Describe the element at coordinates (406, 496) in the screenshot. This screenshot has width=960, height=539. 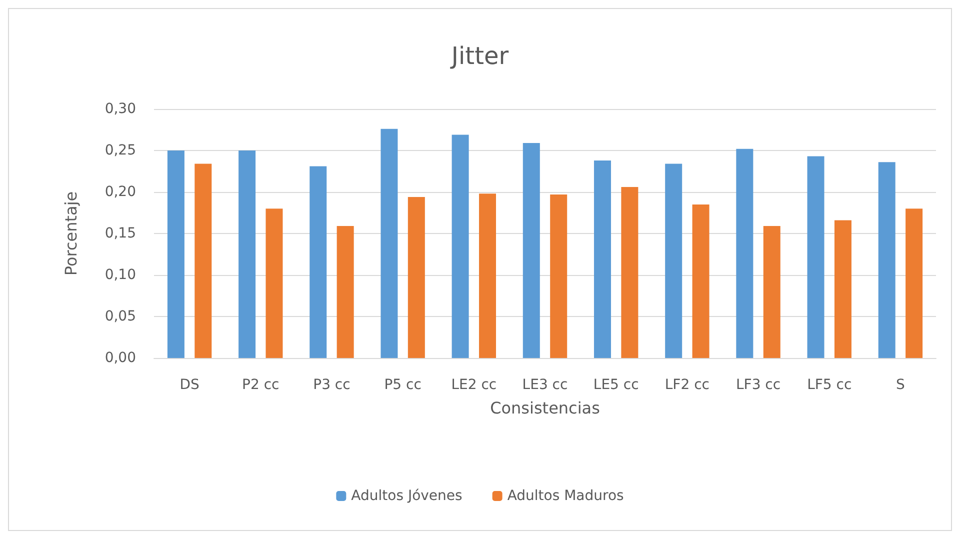
I see `legend-label: Adultos Jóvenes` at that location.